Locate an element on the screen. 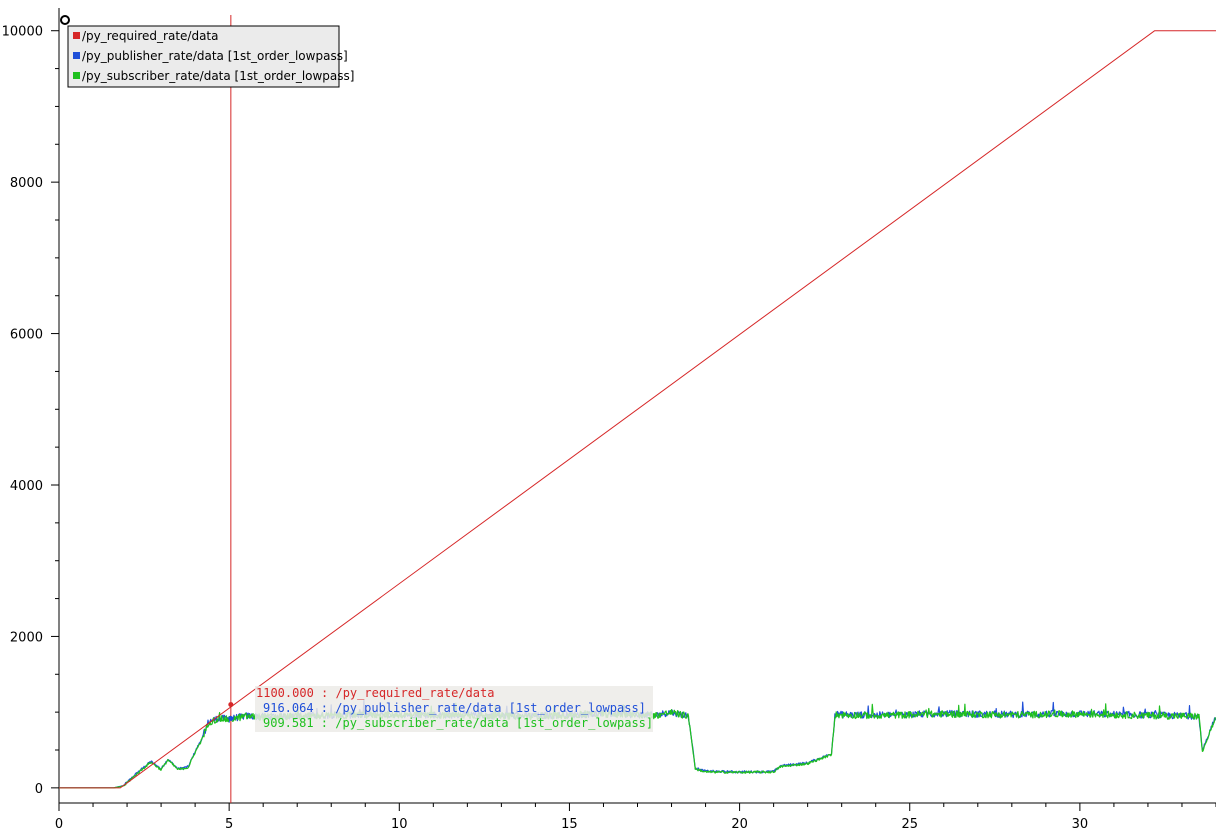  y-tick-label: 10000 is located at coordinates (22, 32).